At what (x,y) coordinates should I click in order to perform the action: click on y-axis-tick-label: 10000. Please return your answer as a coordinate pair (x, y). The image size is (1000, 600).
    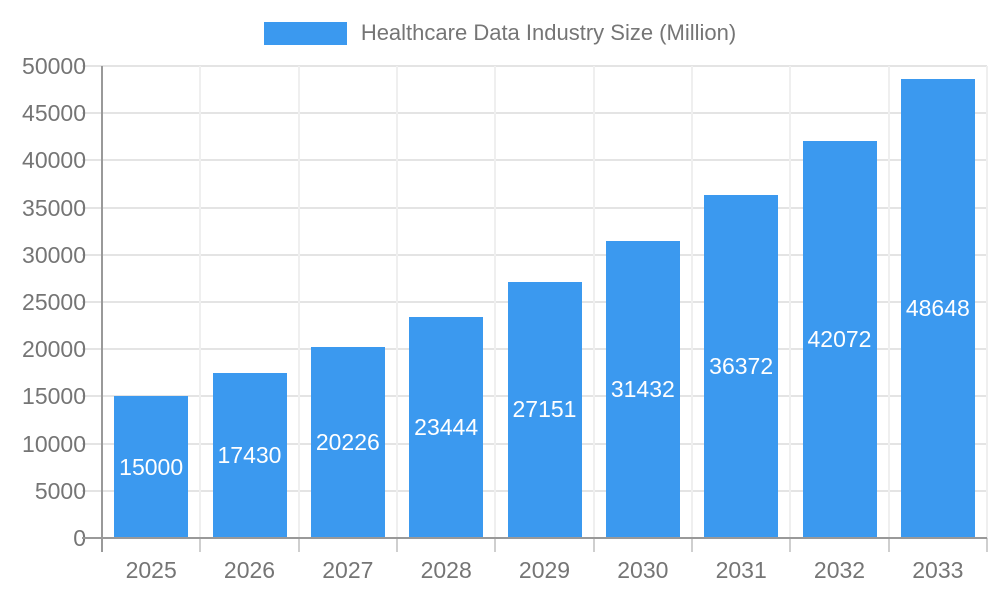
    Looking at the image, I should click on (54, 443).